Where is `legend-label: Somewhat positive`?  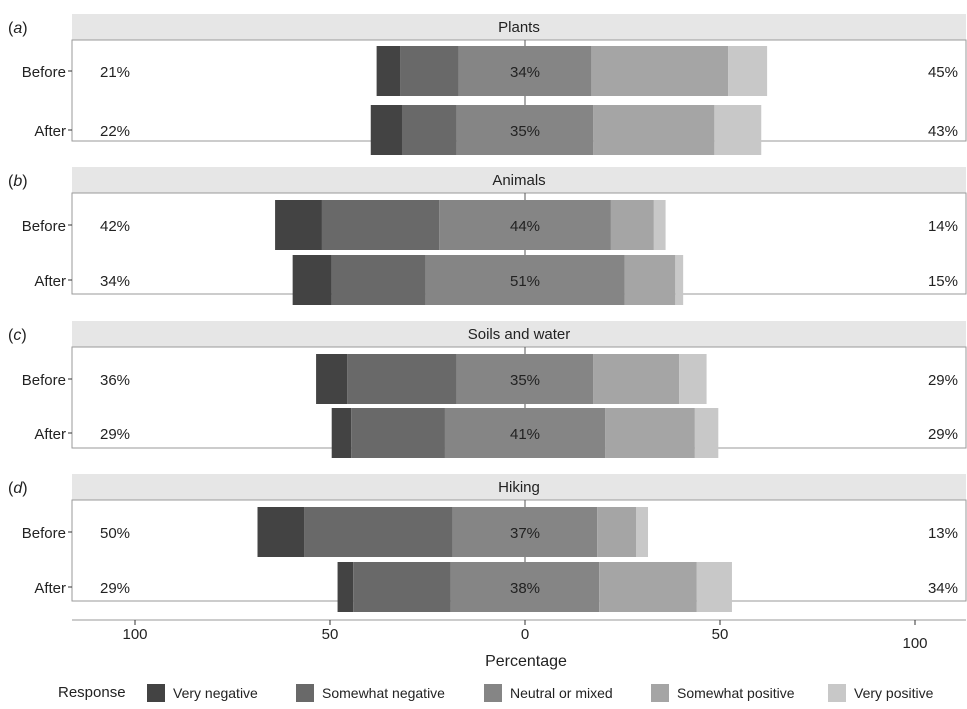
legend-label: Somewhat positive is located at coordinates (736, 693).